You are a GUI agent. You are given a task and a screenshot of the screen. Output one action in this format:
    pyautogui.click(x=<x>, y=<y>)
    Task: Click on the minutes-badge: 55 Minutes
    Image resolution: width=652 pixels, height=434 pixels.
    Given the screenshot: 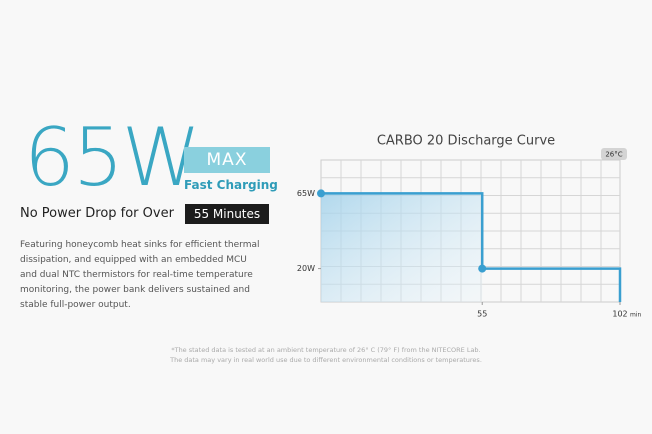 What is the action you would take?
    pyautogui.click(x=227, y=214)
    